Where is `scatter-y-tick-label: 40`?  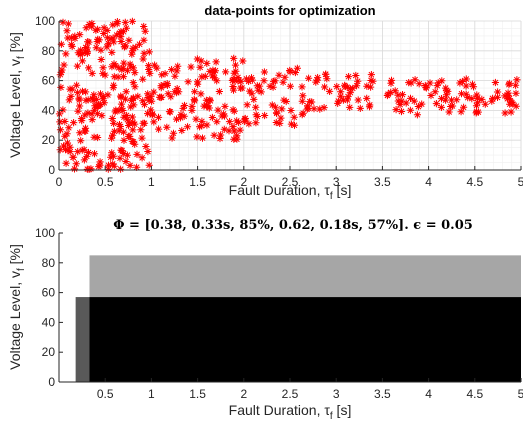 scatter-y-tick-label: 40 is located at coordinates (49, 110).